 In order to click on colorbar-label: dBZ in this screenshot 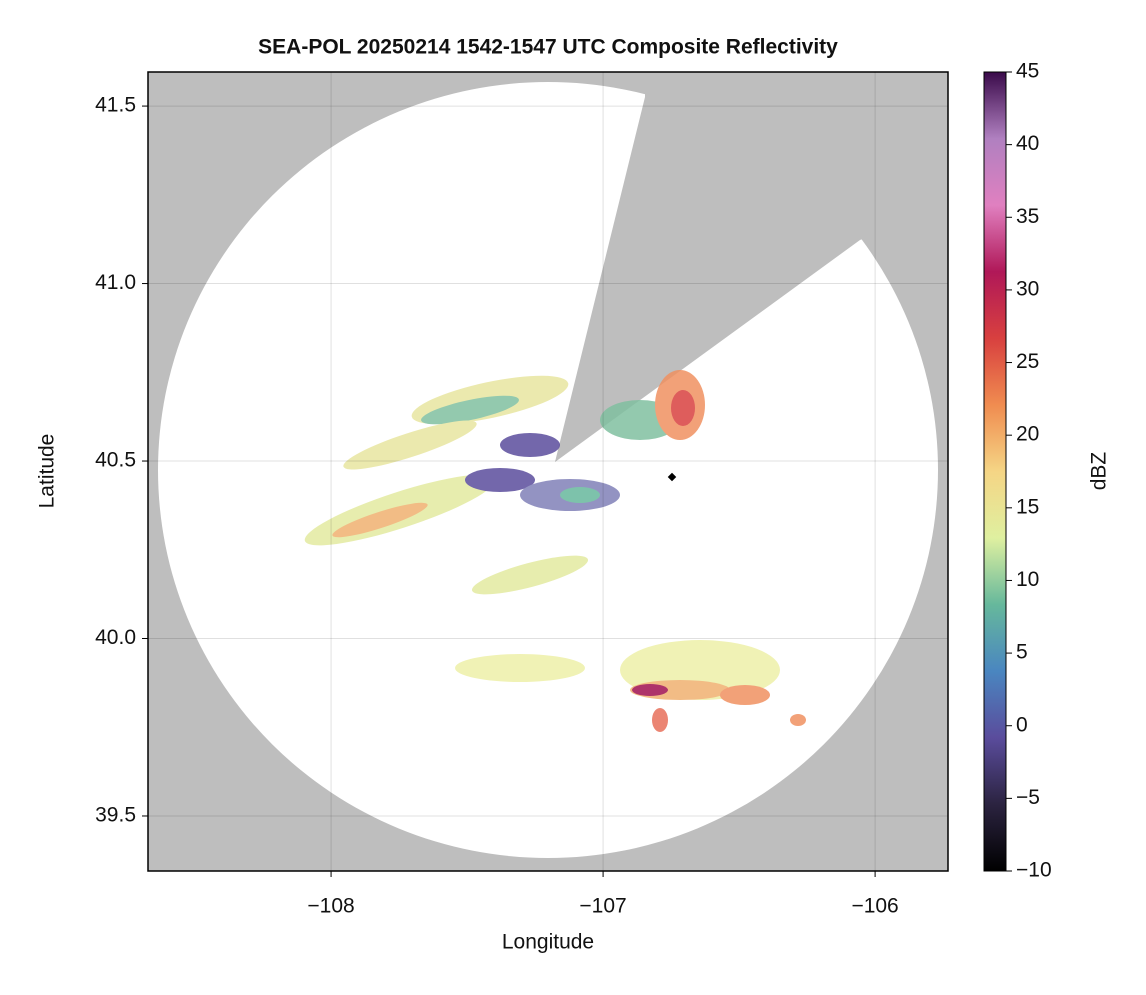, I will do `click(1099, 471)`.